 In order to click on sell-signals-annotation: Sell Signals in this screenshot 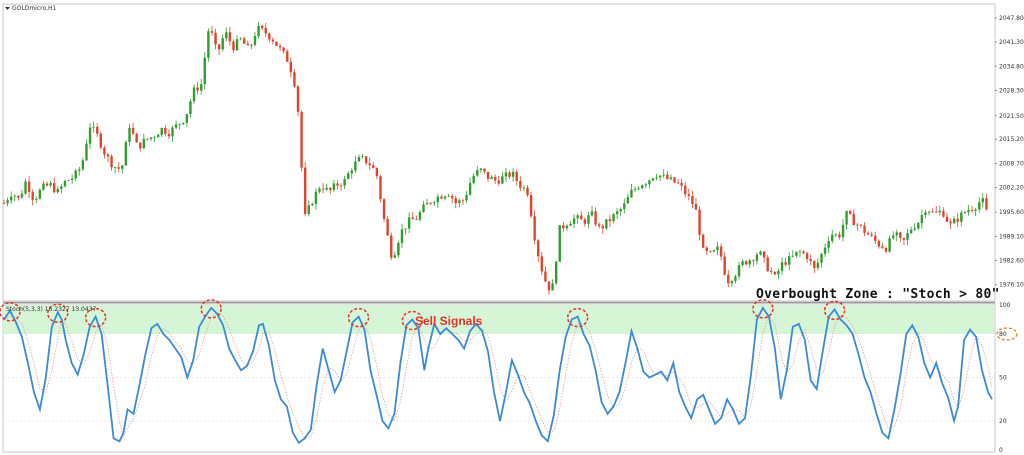, I will do `click(449, 321)`.